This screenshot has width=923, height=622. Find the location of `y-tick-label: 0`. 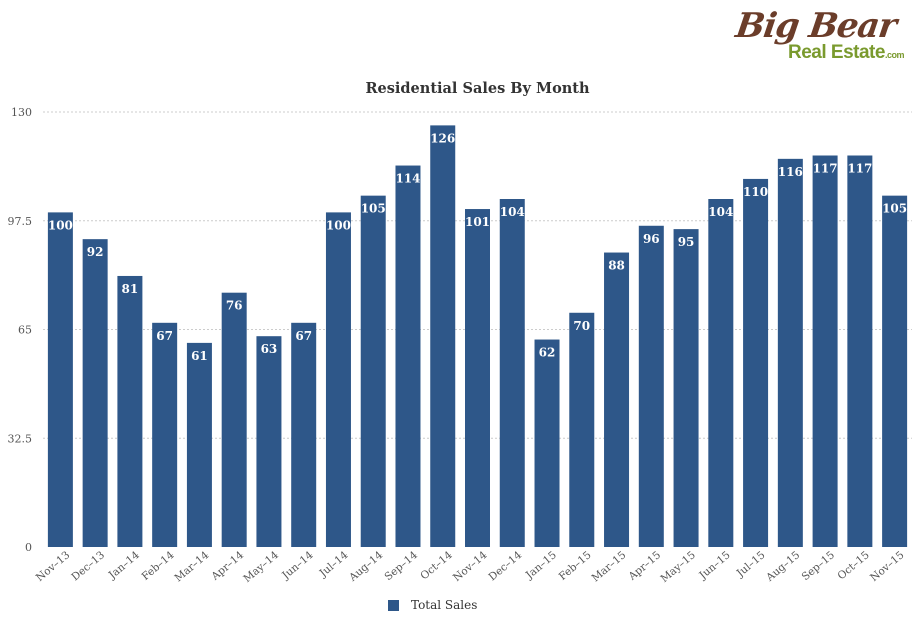

y-tick-label: 0 is located at coordinates (28, 547).